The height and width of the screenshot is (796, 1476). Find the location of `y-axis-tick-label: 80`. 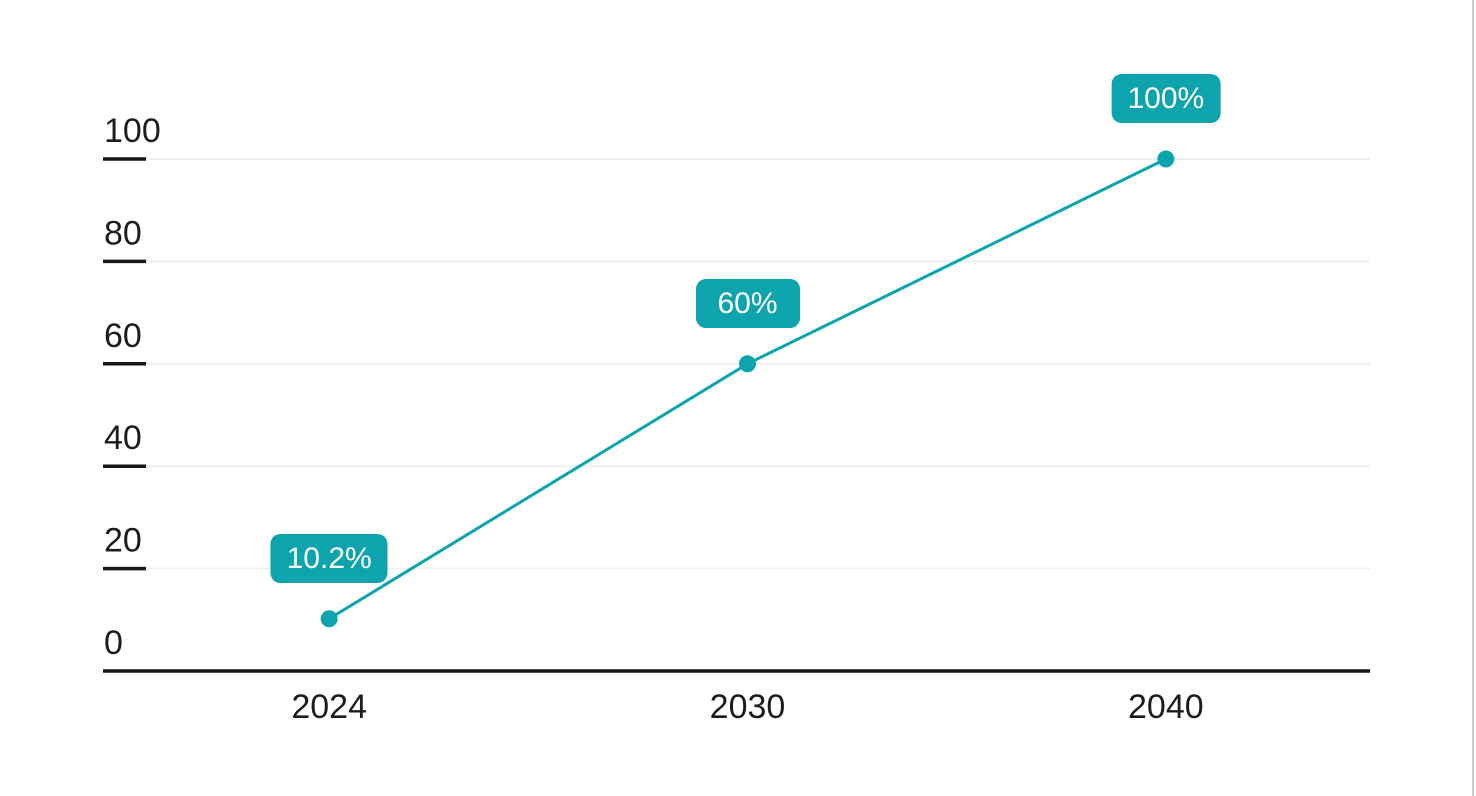

y-axis-tick-label: 80 is located at coordinates (123, 233).